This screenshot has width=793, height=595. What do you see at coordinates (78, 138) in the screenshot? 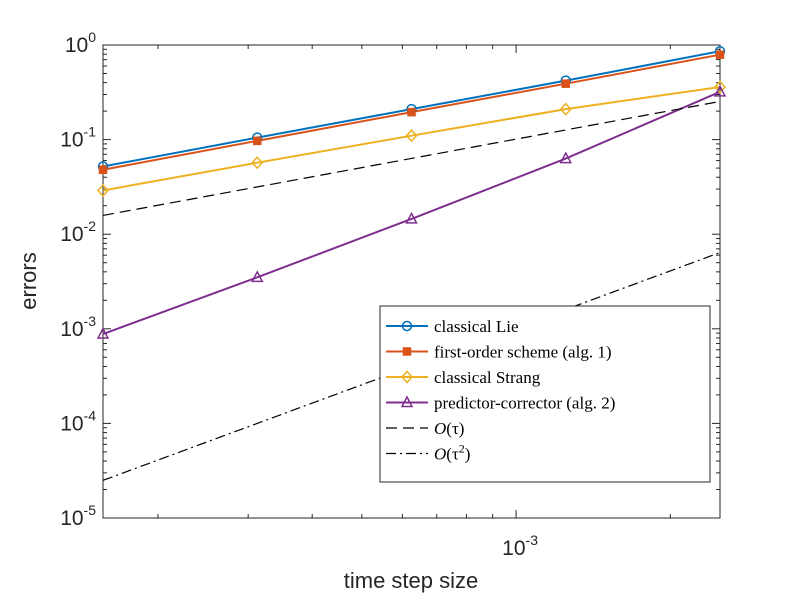
I see `y-tick-label: 10⁻¹` at bounding box center [78, 138].